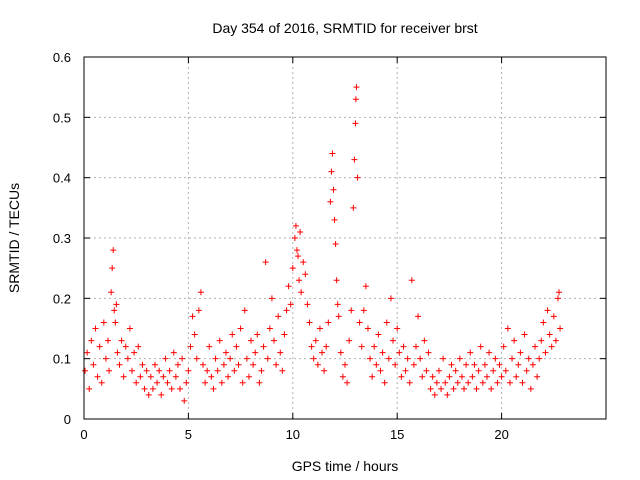  I want to click on x-tick-label: 5, so click(188, 434).